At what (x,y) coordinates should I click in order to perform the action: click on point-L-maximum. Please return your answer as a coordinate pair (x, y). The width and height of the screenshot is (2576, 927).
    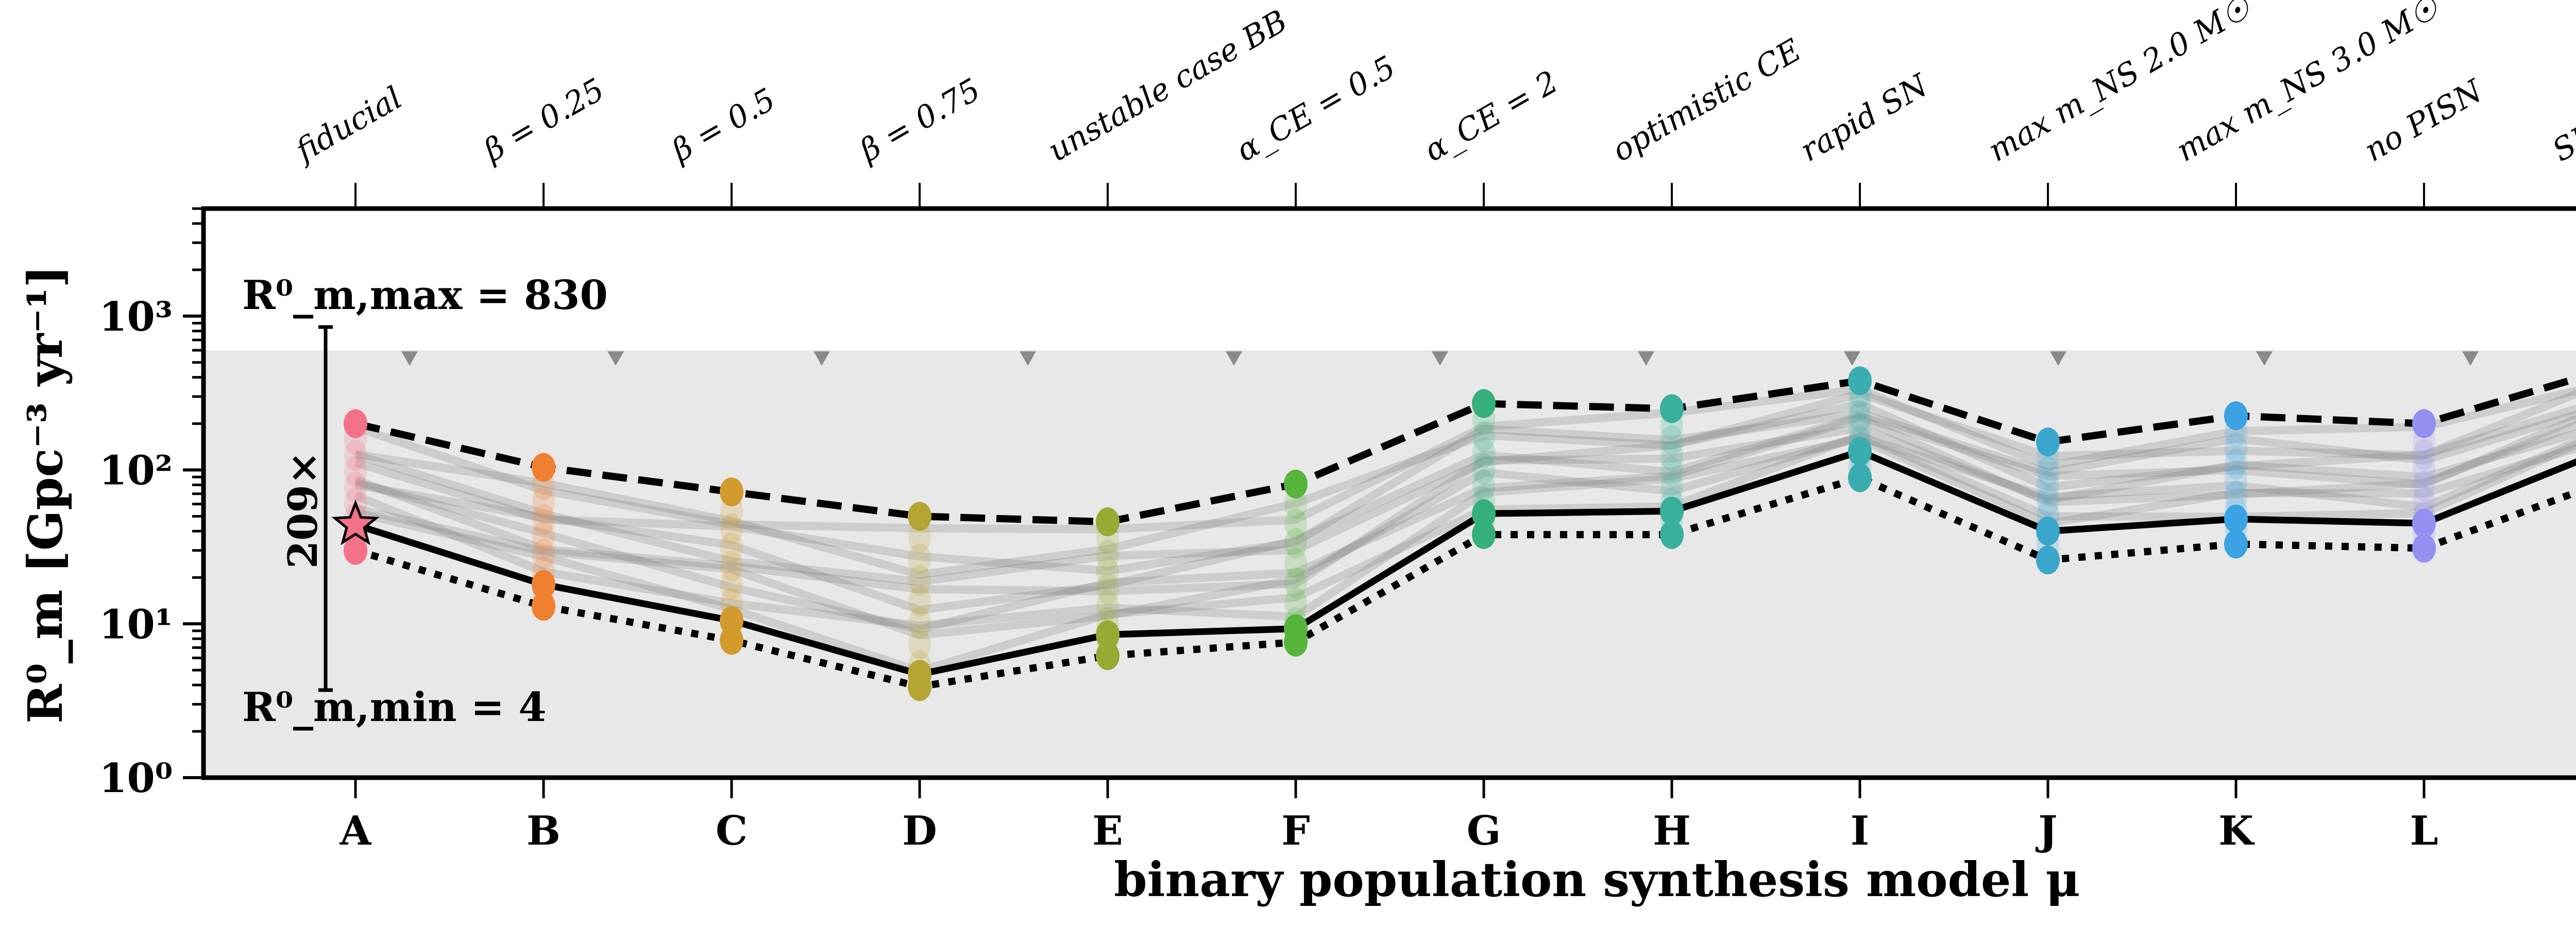
    Looking at the image, I should click on (2424, 424).